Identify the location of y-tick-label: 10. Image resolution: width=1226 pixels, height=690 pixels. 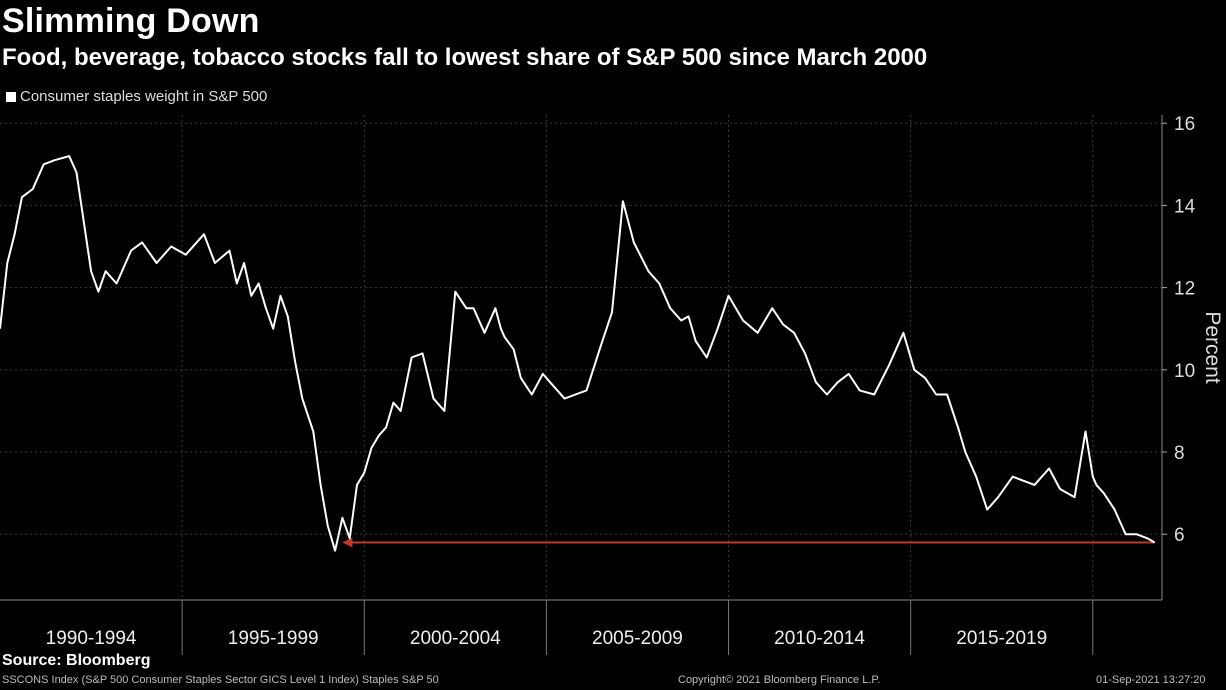
(1184, 371).